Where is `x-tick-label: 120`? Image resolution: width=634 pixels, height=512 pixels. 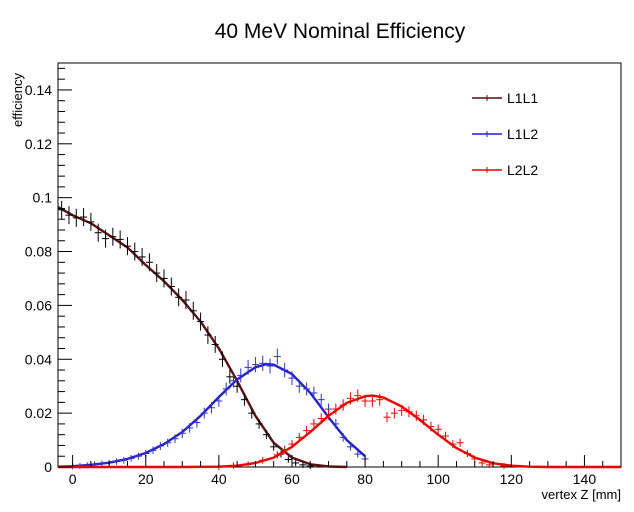 x-tick-label: 120 is located at coordinates (512, 479).